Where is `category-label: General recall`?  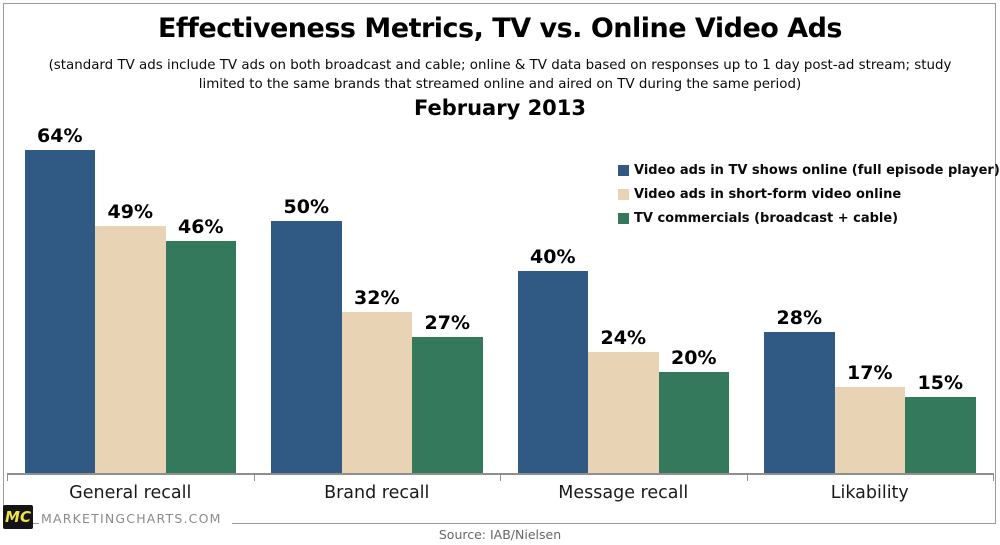 category-label: General recall is located at coordinates (130, 493).